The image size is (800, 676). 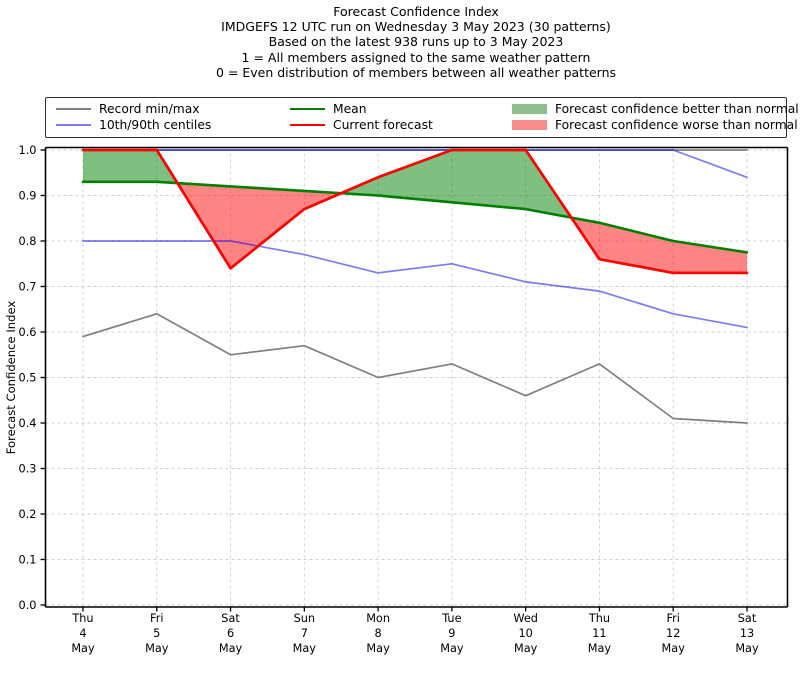 What do you see at coordinates (28, 378) in the screenshot?
I see `y-tick-label: 0.5` at bounding box center [28, 378].